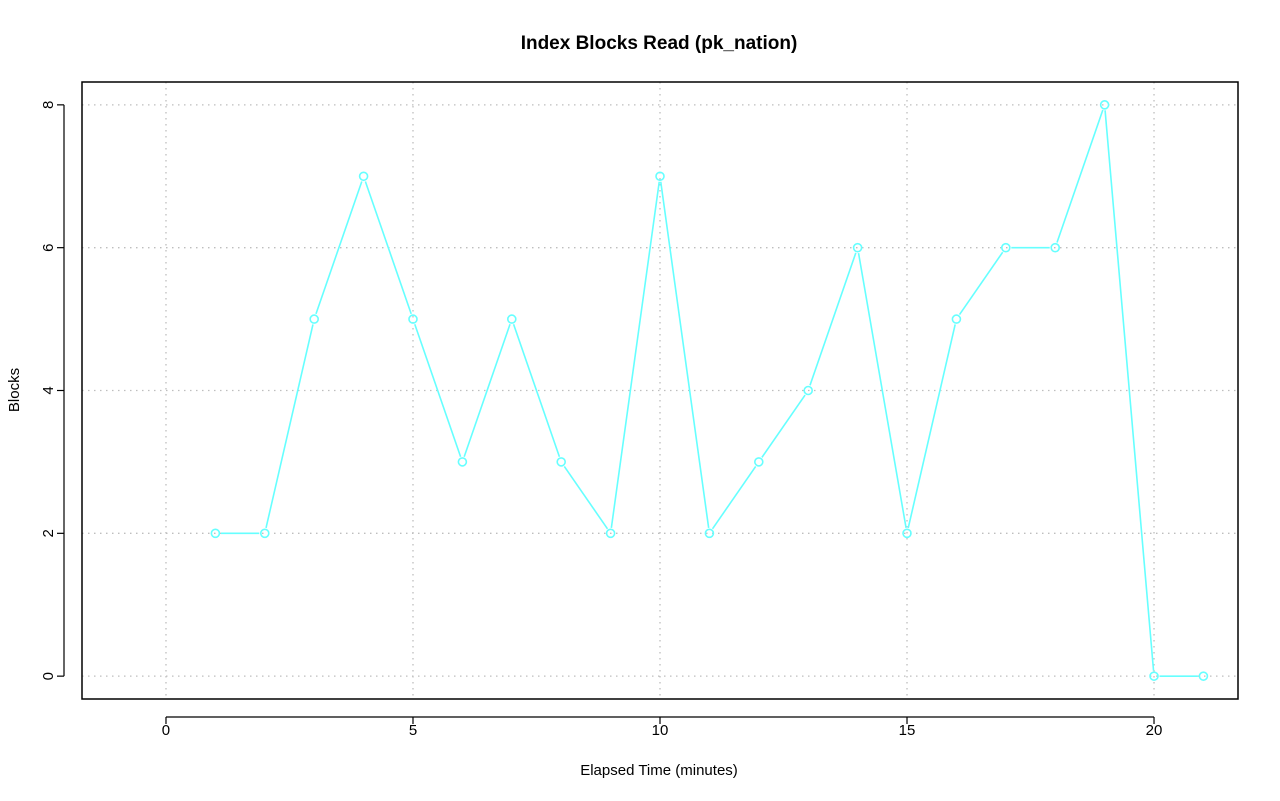  What do you see at coordinates (48, 248) in the screenshot?
I see `y-tick-label: 6` at bounding box center [48, 248].